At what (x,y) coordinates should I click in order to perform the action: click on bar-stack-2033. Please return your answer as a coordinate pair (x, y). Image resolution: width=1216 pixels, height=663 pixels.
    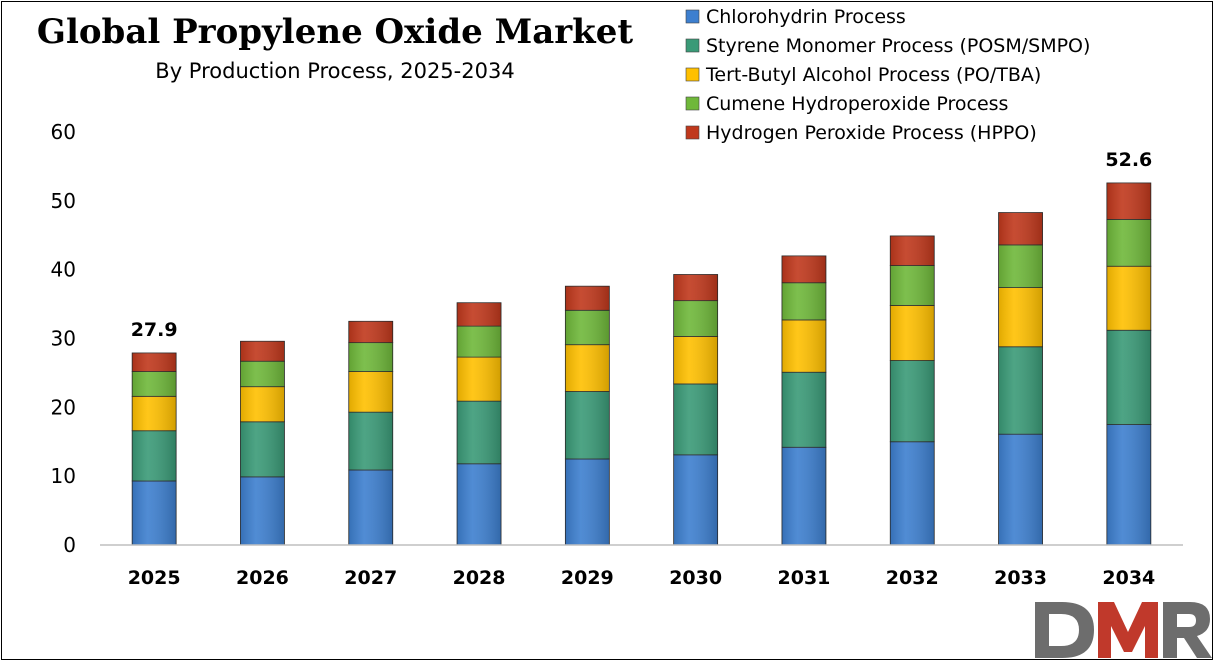
    Looking at the image, I should click on (1020, 379).